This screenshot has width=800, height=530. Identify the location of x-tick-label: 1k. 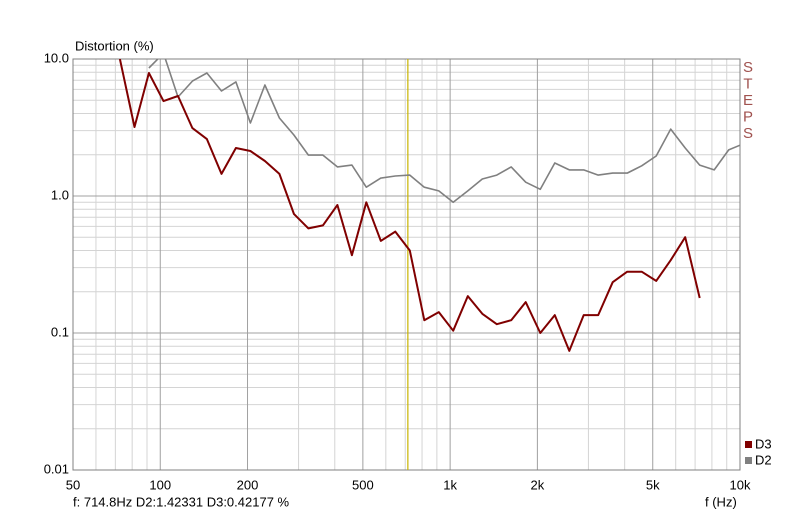
(450, 484).